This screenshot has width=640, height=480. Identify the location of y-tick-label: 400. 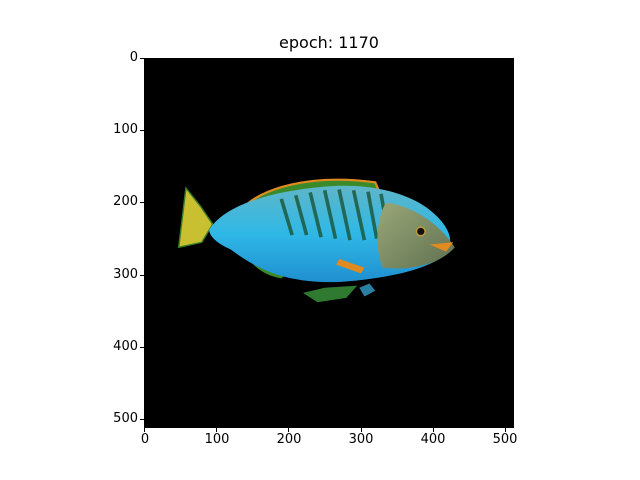
(125, 346).